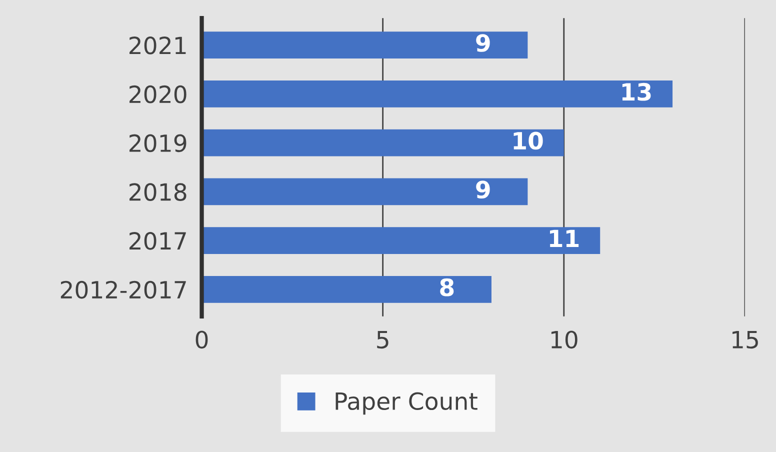 The height and width of the screenshot is (452, 776). What do you see at coordinates (158, 45) in the screenshot?
I see `y-tick-label: 2021` at bounding box center [158, 45].